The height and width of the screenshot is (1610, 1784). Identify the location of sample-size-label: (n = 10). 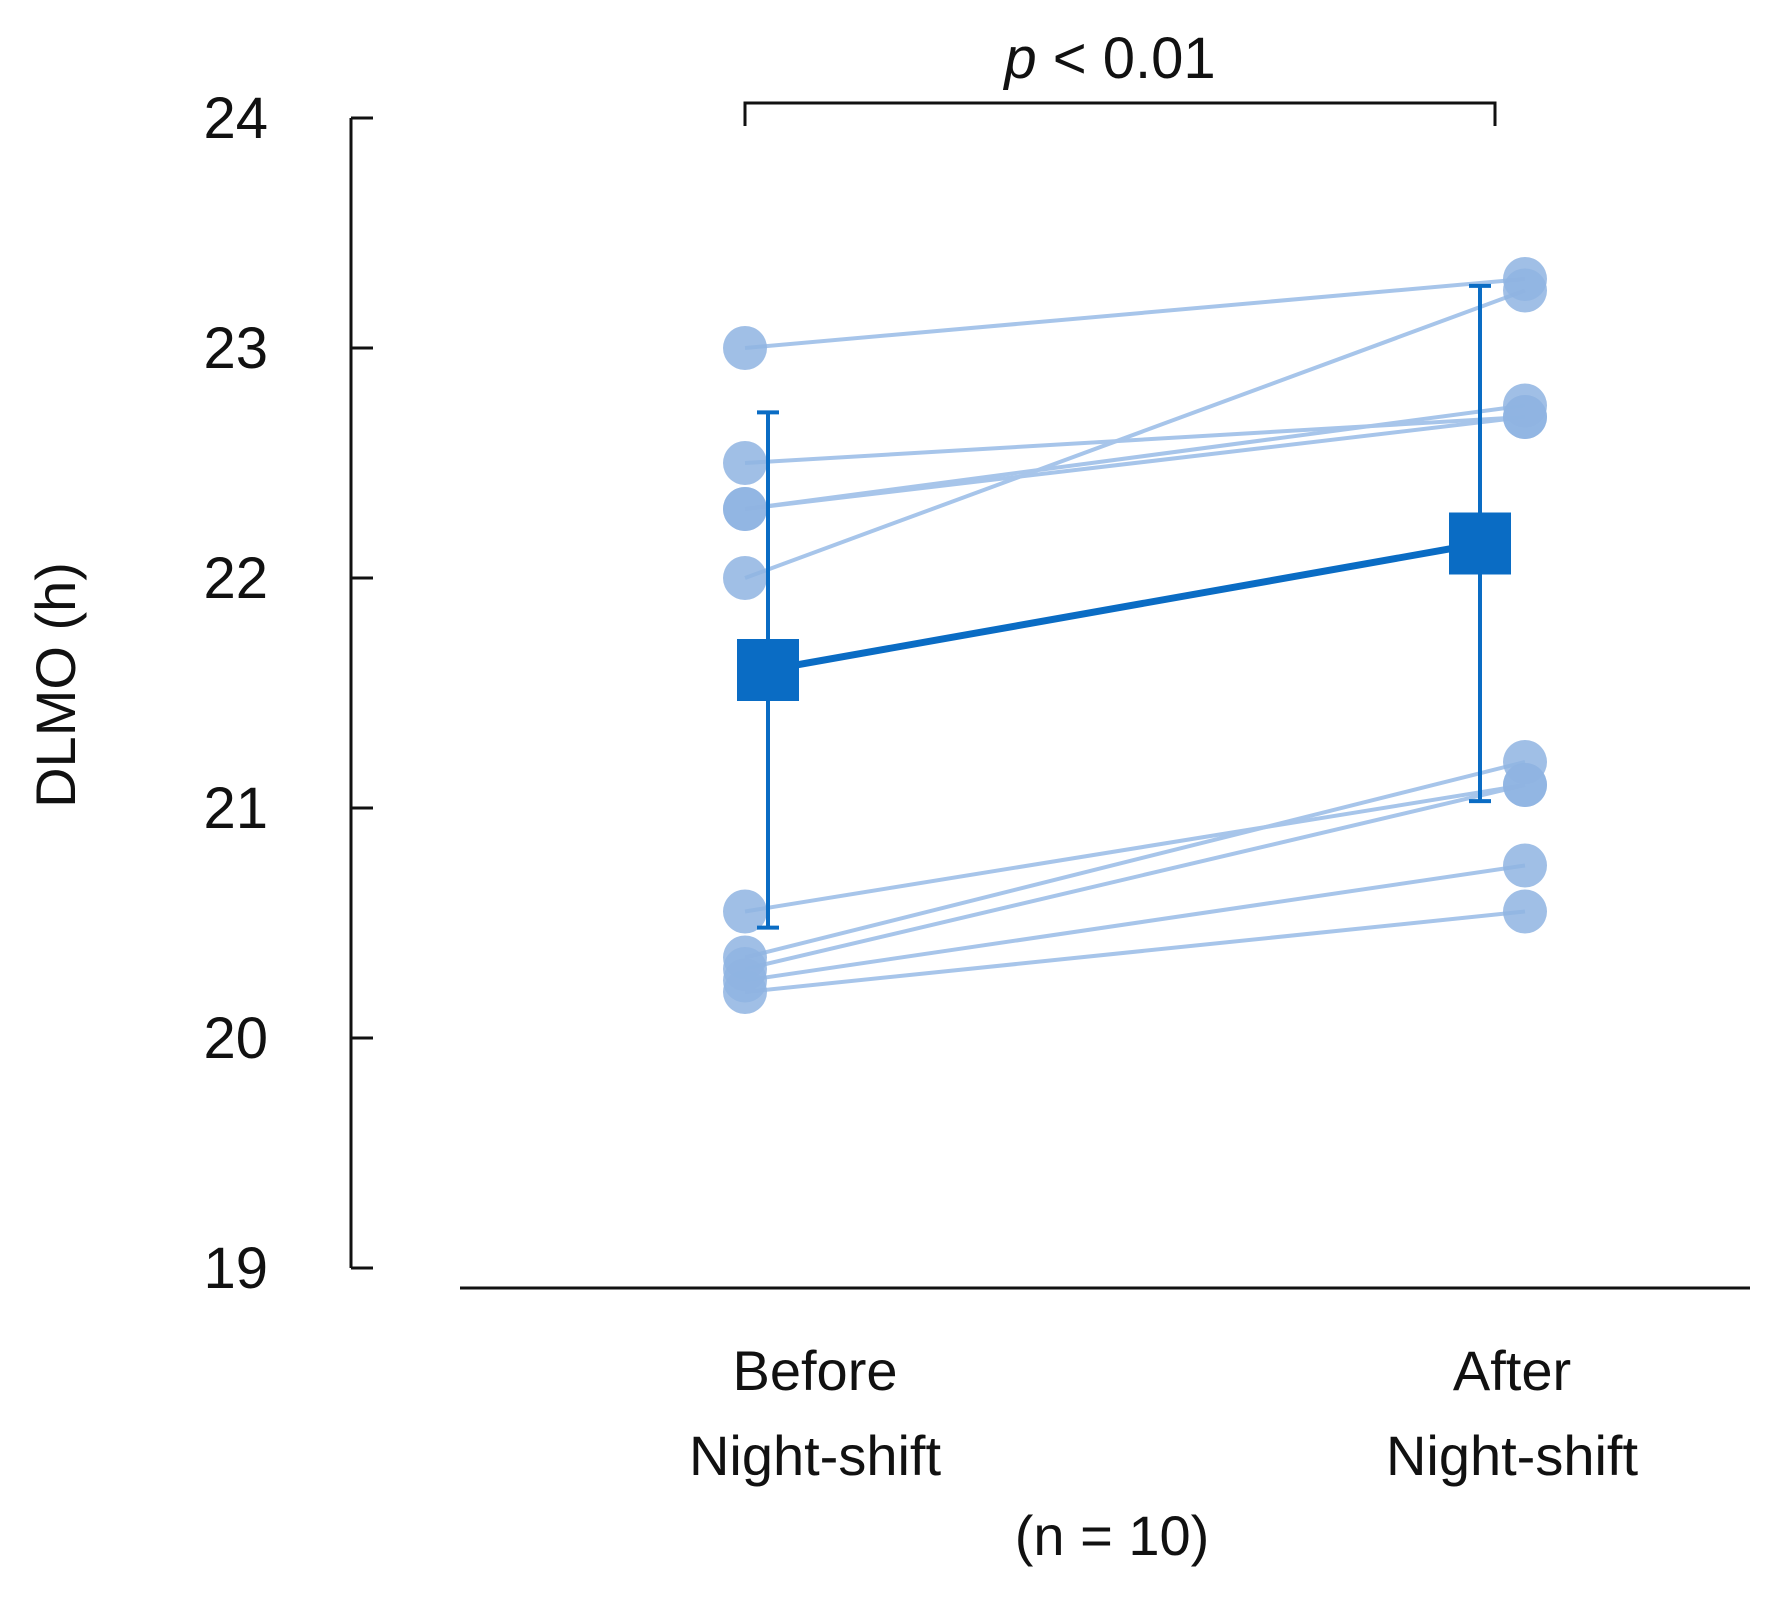
(1112, 1535).